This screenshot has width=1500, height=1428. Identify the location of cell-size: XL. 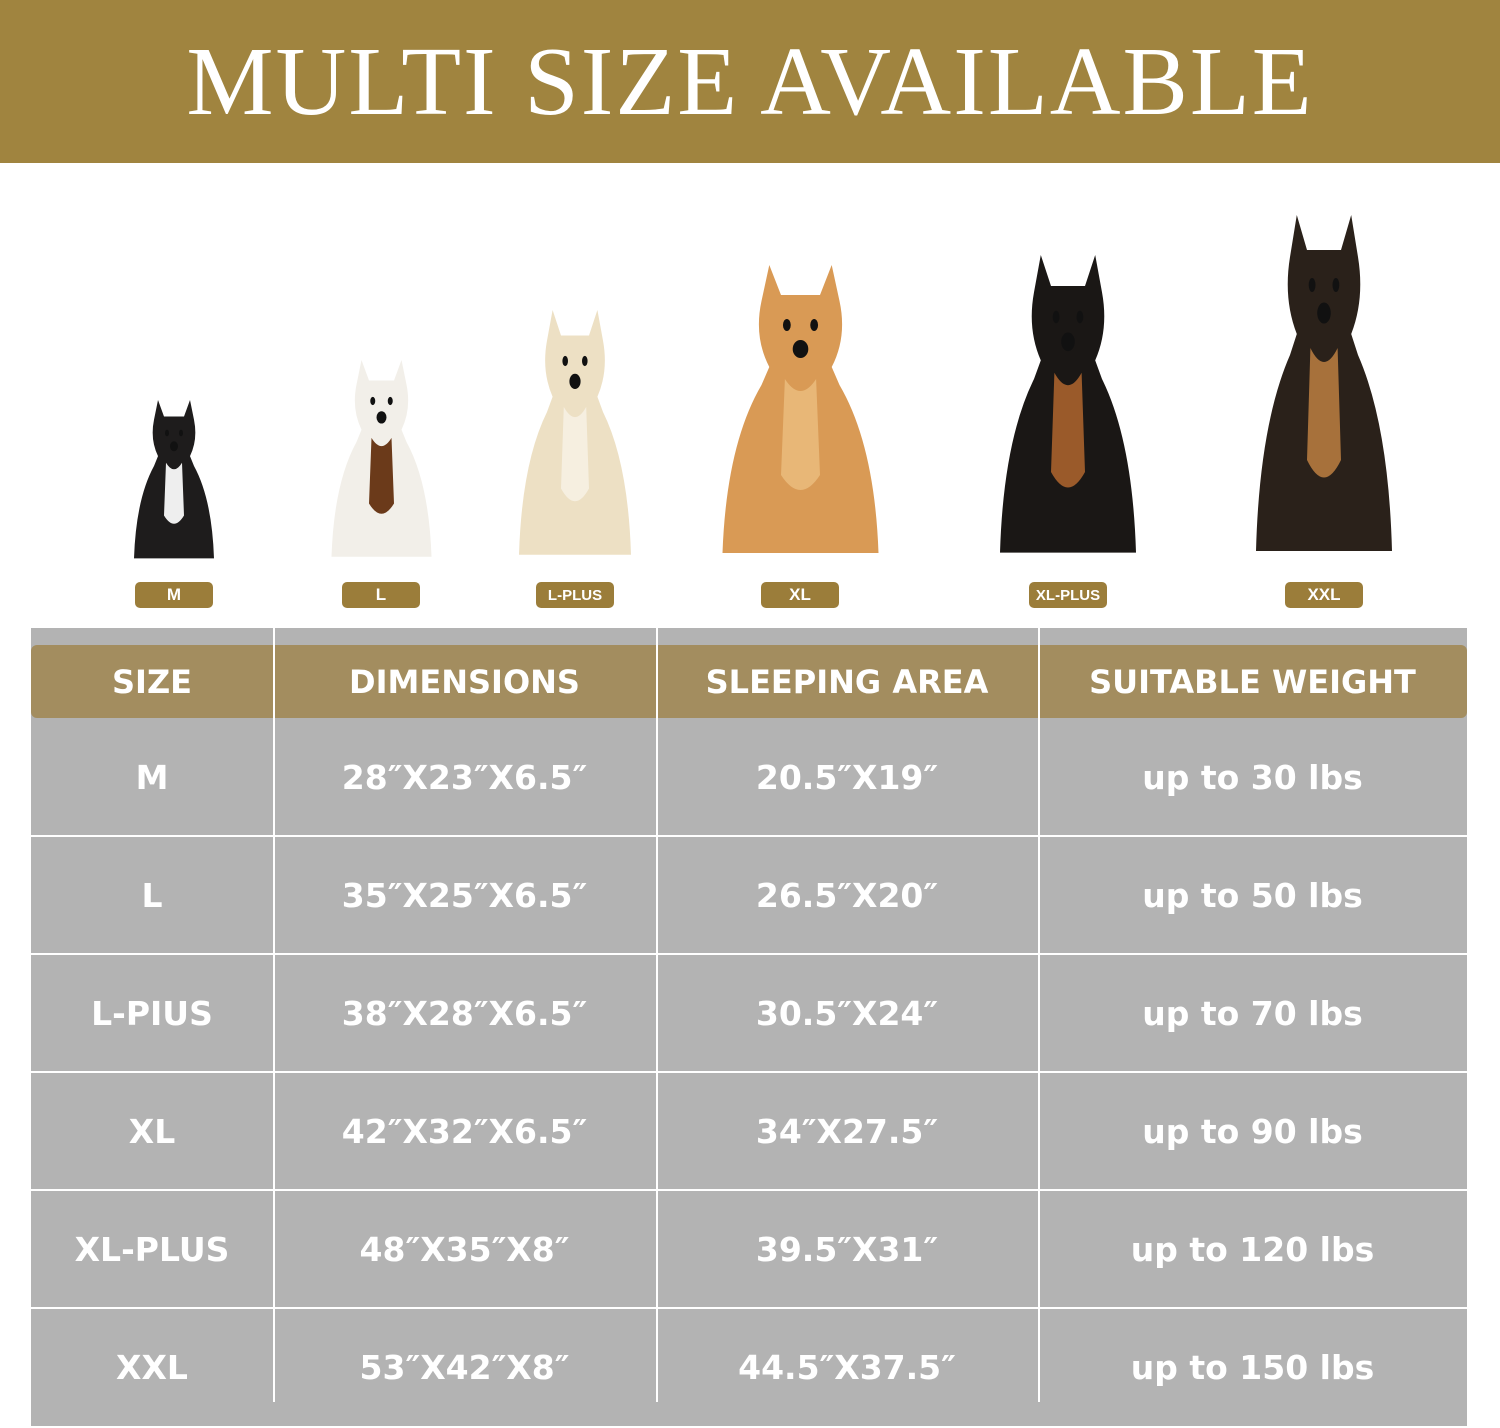
(152, 1131).